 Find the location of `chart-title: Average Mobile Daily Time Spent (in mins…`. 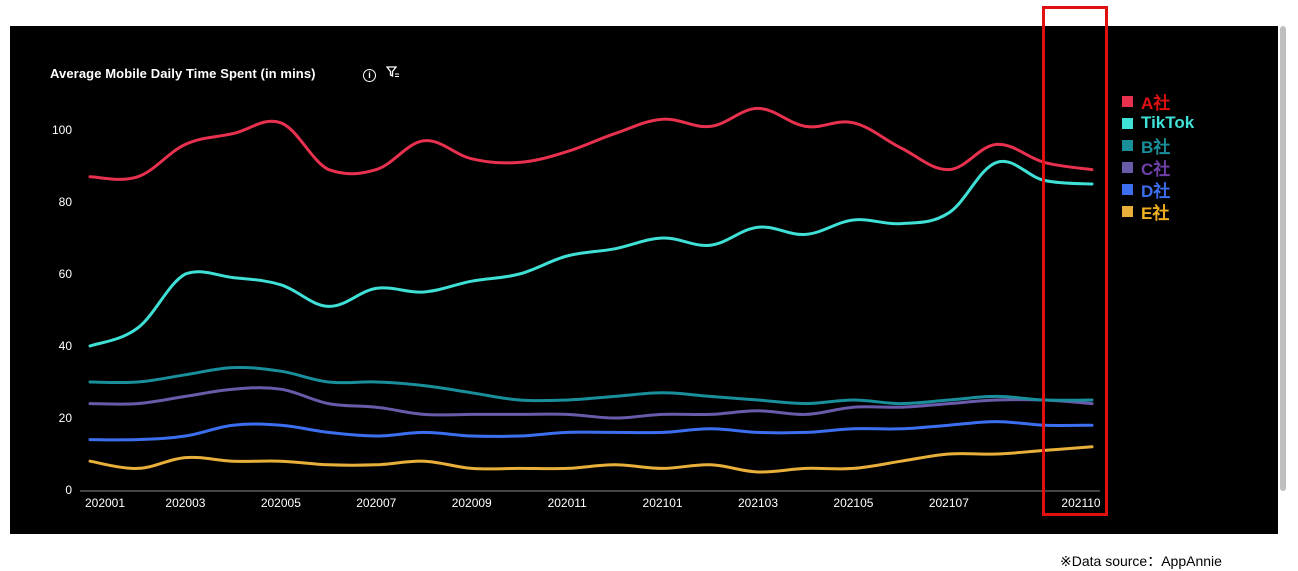

chart-title: Average Mobile Daily Time Spent (in mins… is located at coordinates (183, 73).